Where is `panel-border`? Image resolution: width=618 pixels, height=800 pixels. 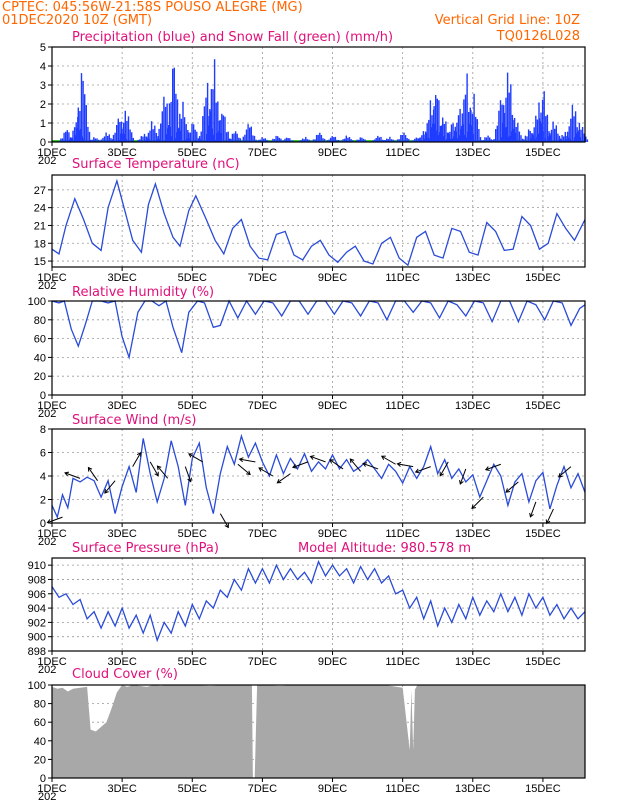 panel-border is located at coordinates (318, 476).